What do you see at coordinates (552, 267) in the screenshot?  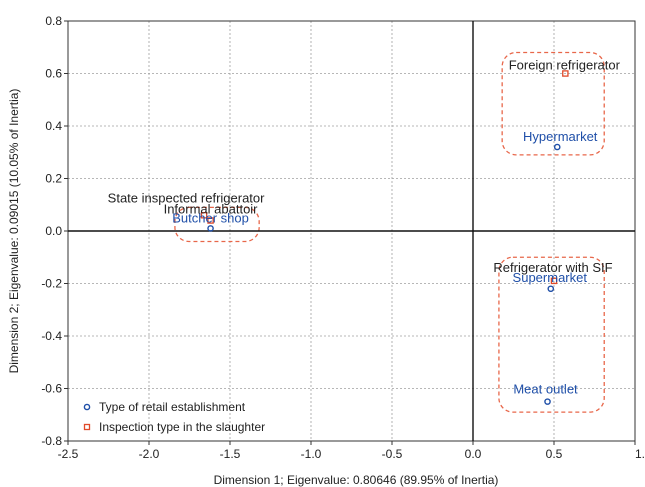 I see `point-label-refrigerator-with-sif: Refrigerator with SIF` at bounding box center [552, 267].